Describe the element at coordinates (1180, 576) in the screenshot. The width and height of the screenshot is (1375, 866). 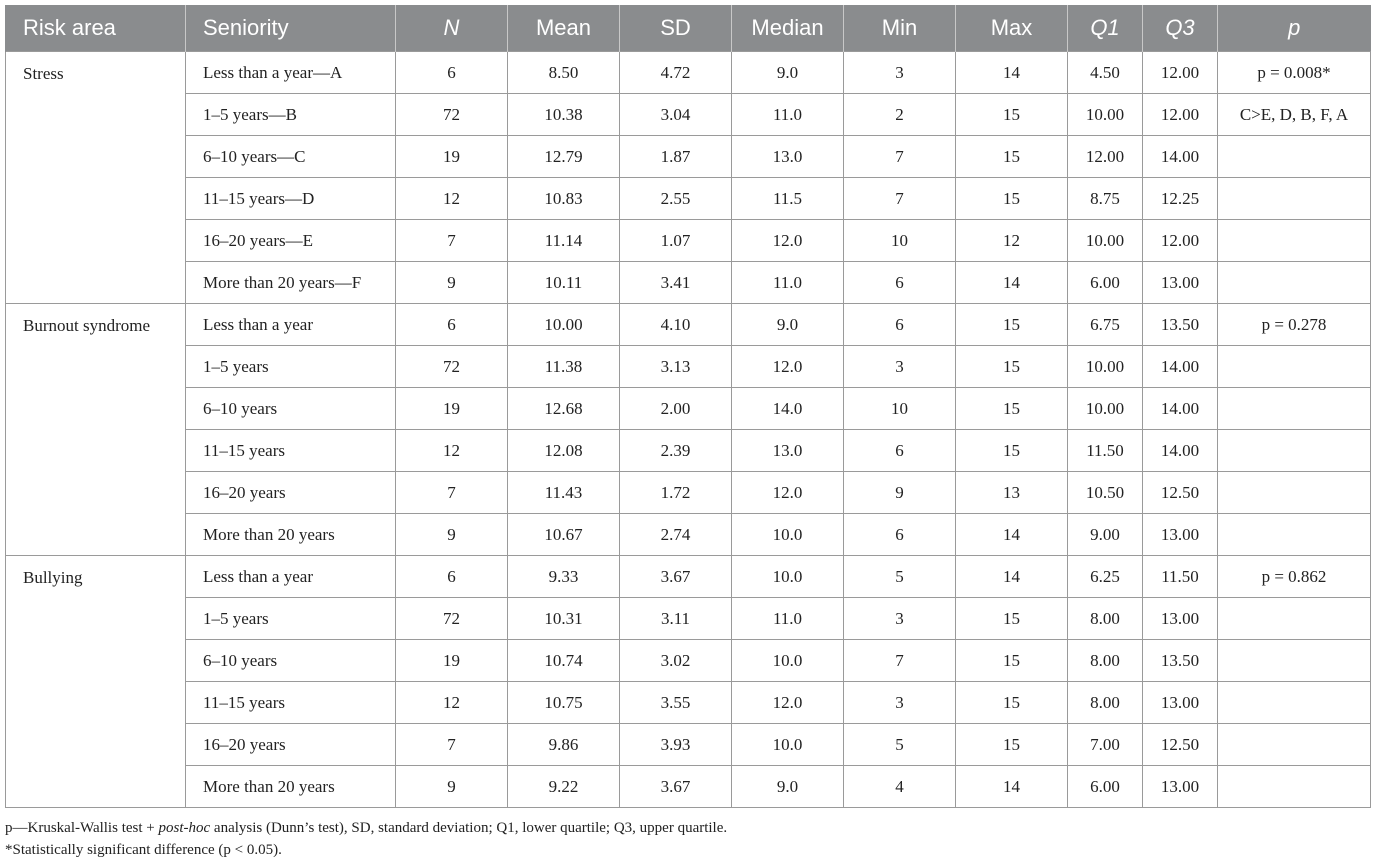
I see `cell-q3: 11.50` at that location.